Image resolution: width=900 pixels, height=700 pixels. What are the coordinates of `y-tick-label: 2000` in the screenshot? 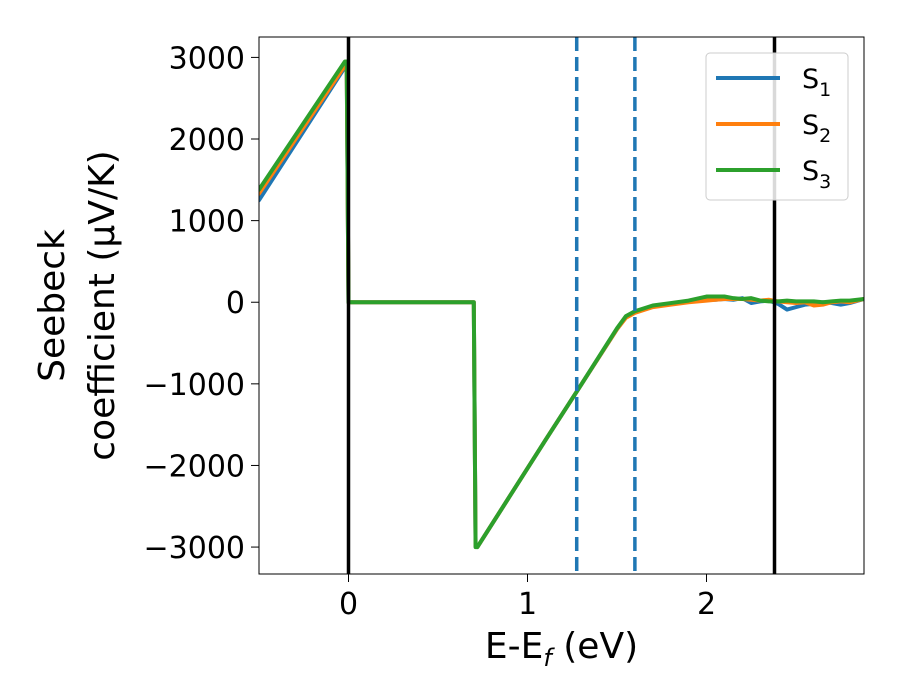 It's located at (207, 140).